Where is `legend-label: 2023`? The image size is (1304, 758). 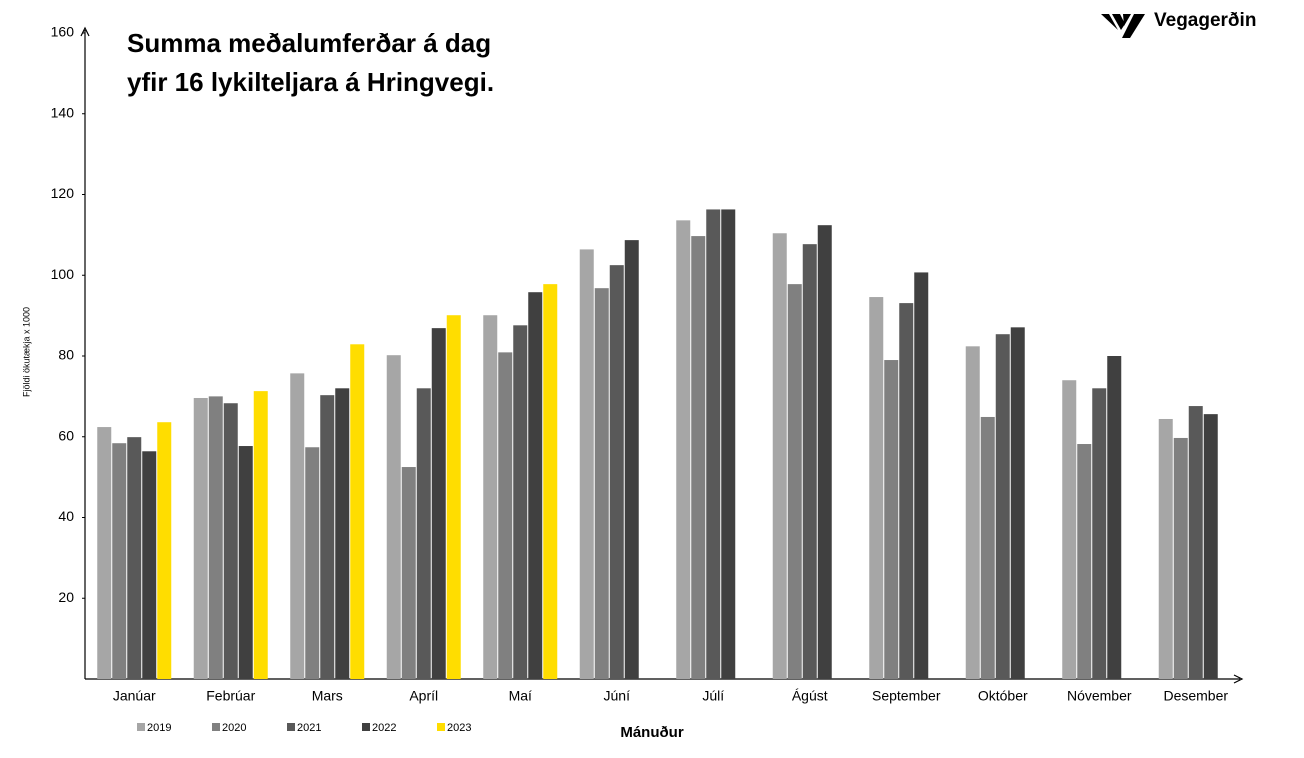
legend-label: 2023 is located at coordinates (459, 728).